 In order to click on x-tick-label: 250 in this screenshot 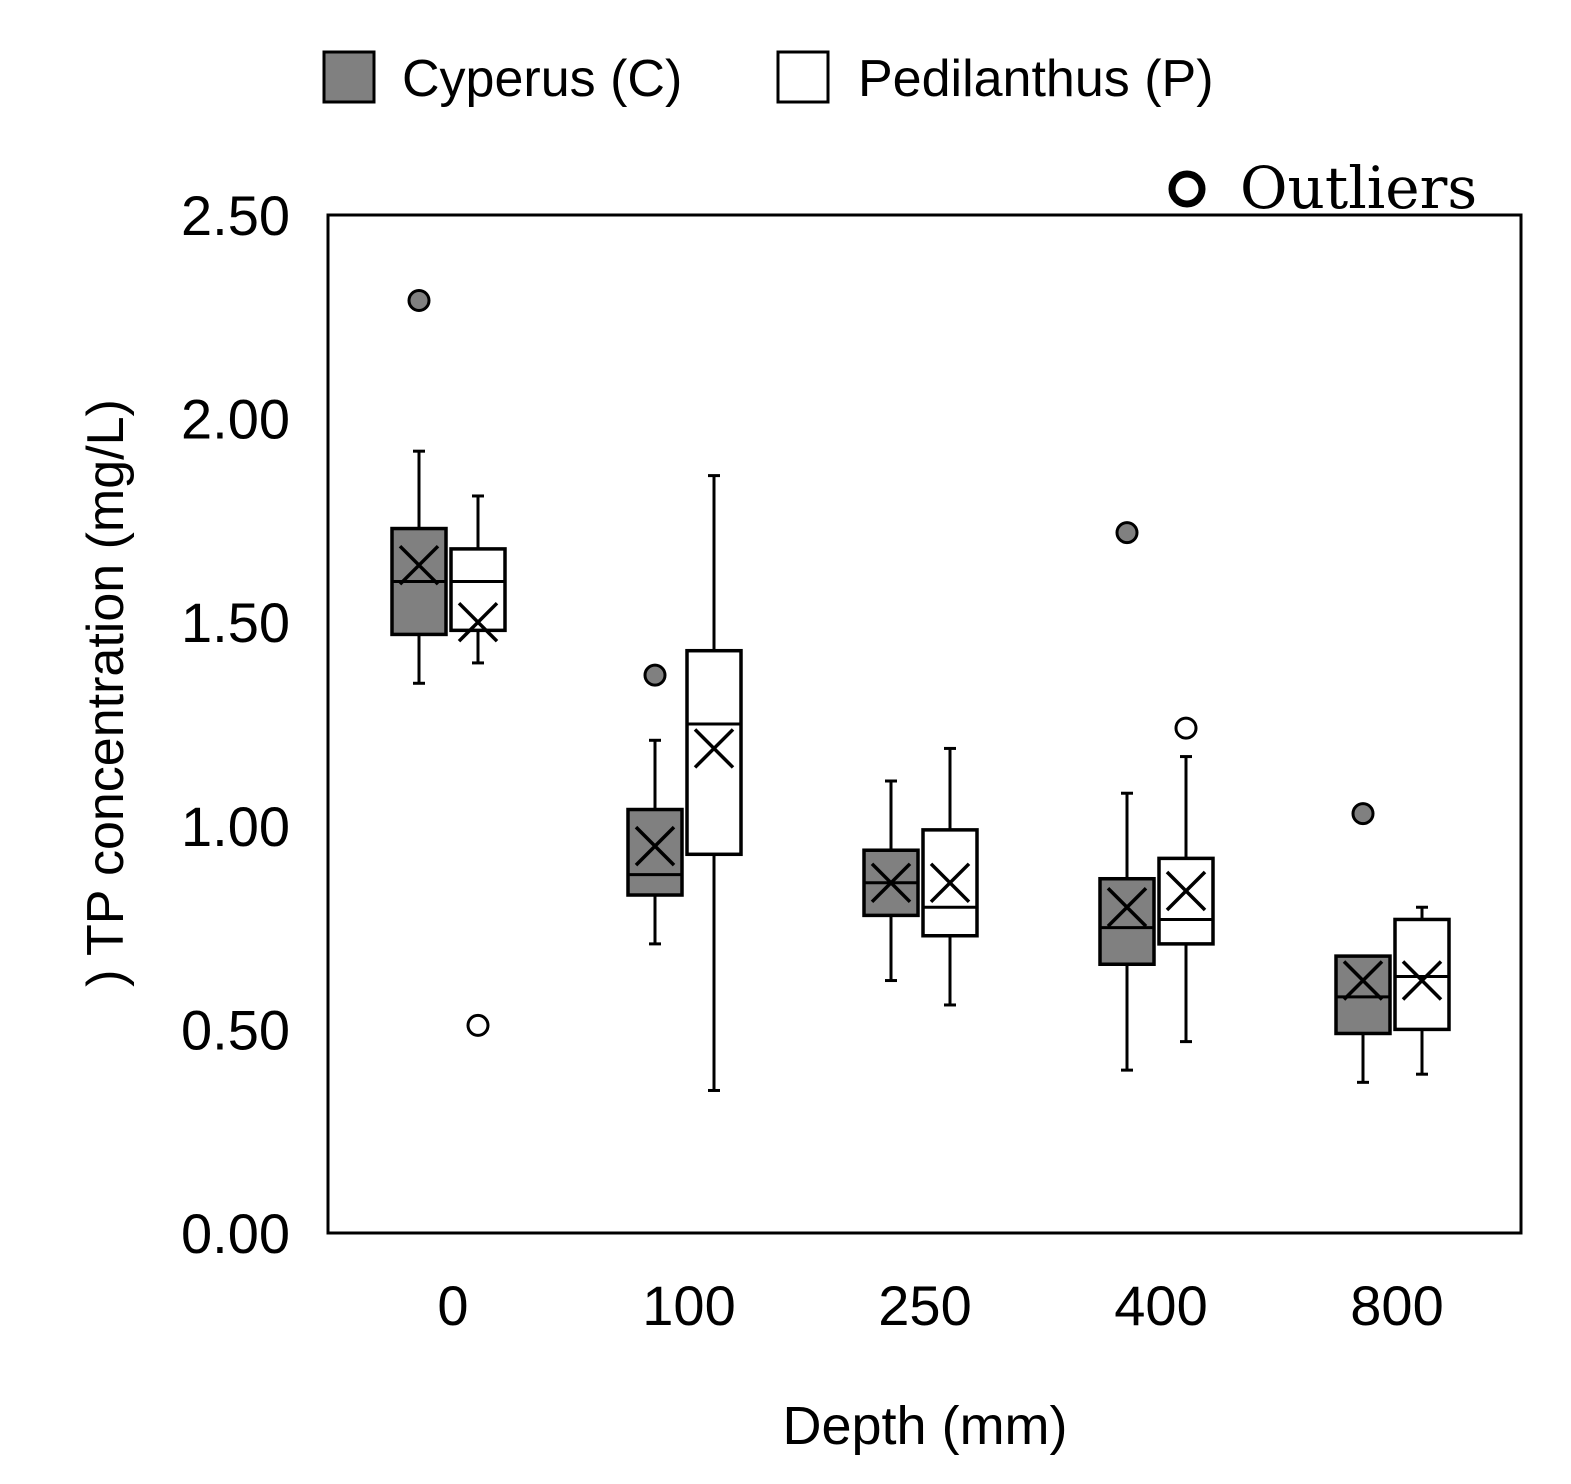, I will do `click(924, 1305)`.